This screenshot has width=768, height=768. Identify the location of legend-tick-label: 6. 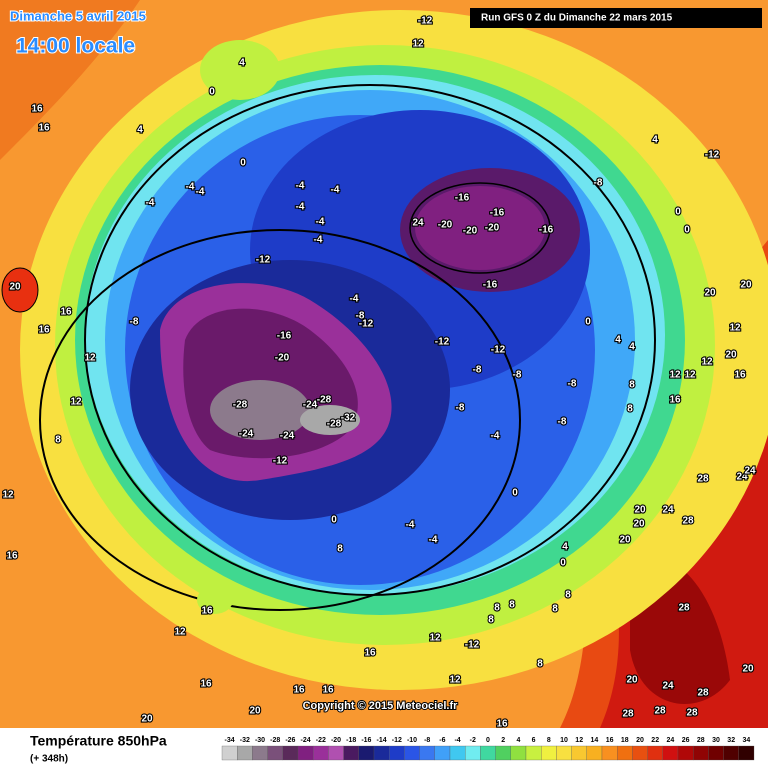
(534, 740).